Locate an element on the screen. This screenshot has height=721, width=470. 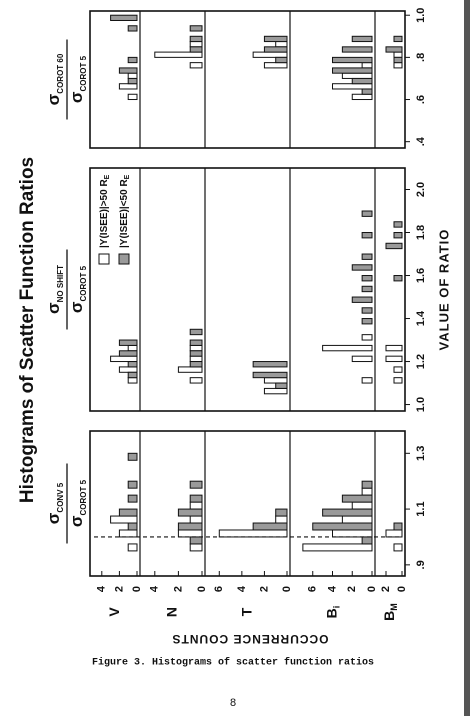
x-tick-label: 1.4 is located at coordinates (421, 318).